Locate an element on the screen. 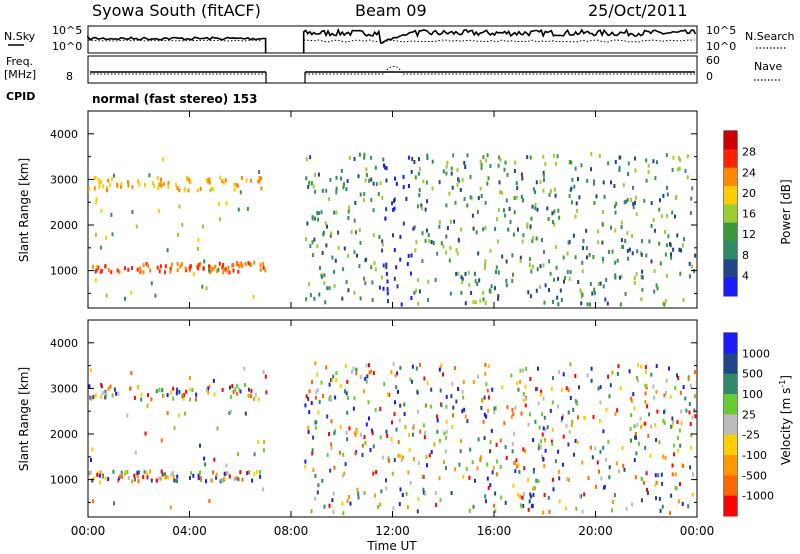 This screenshot has width=800, height=554. y-tick-label: 2000 is located at coordinates (64, 225).